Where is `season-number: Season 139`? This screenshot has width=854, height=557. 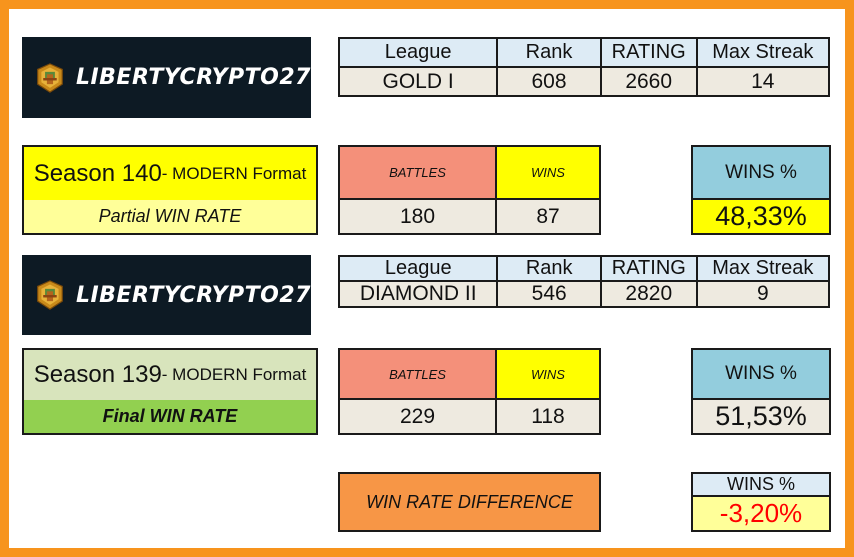
season-number: Season 139 is located at coordinates (97, 374).